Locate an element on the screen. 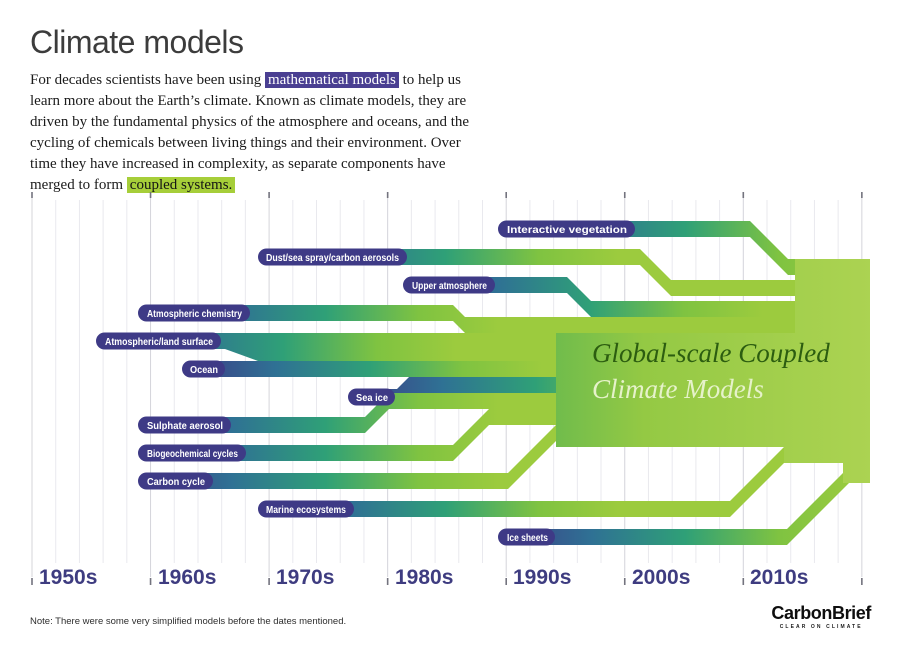  axis-label-2010s: 2010s is located at coordinates (779, 577).